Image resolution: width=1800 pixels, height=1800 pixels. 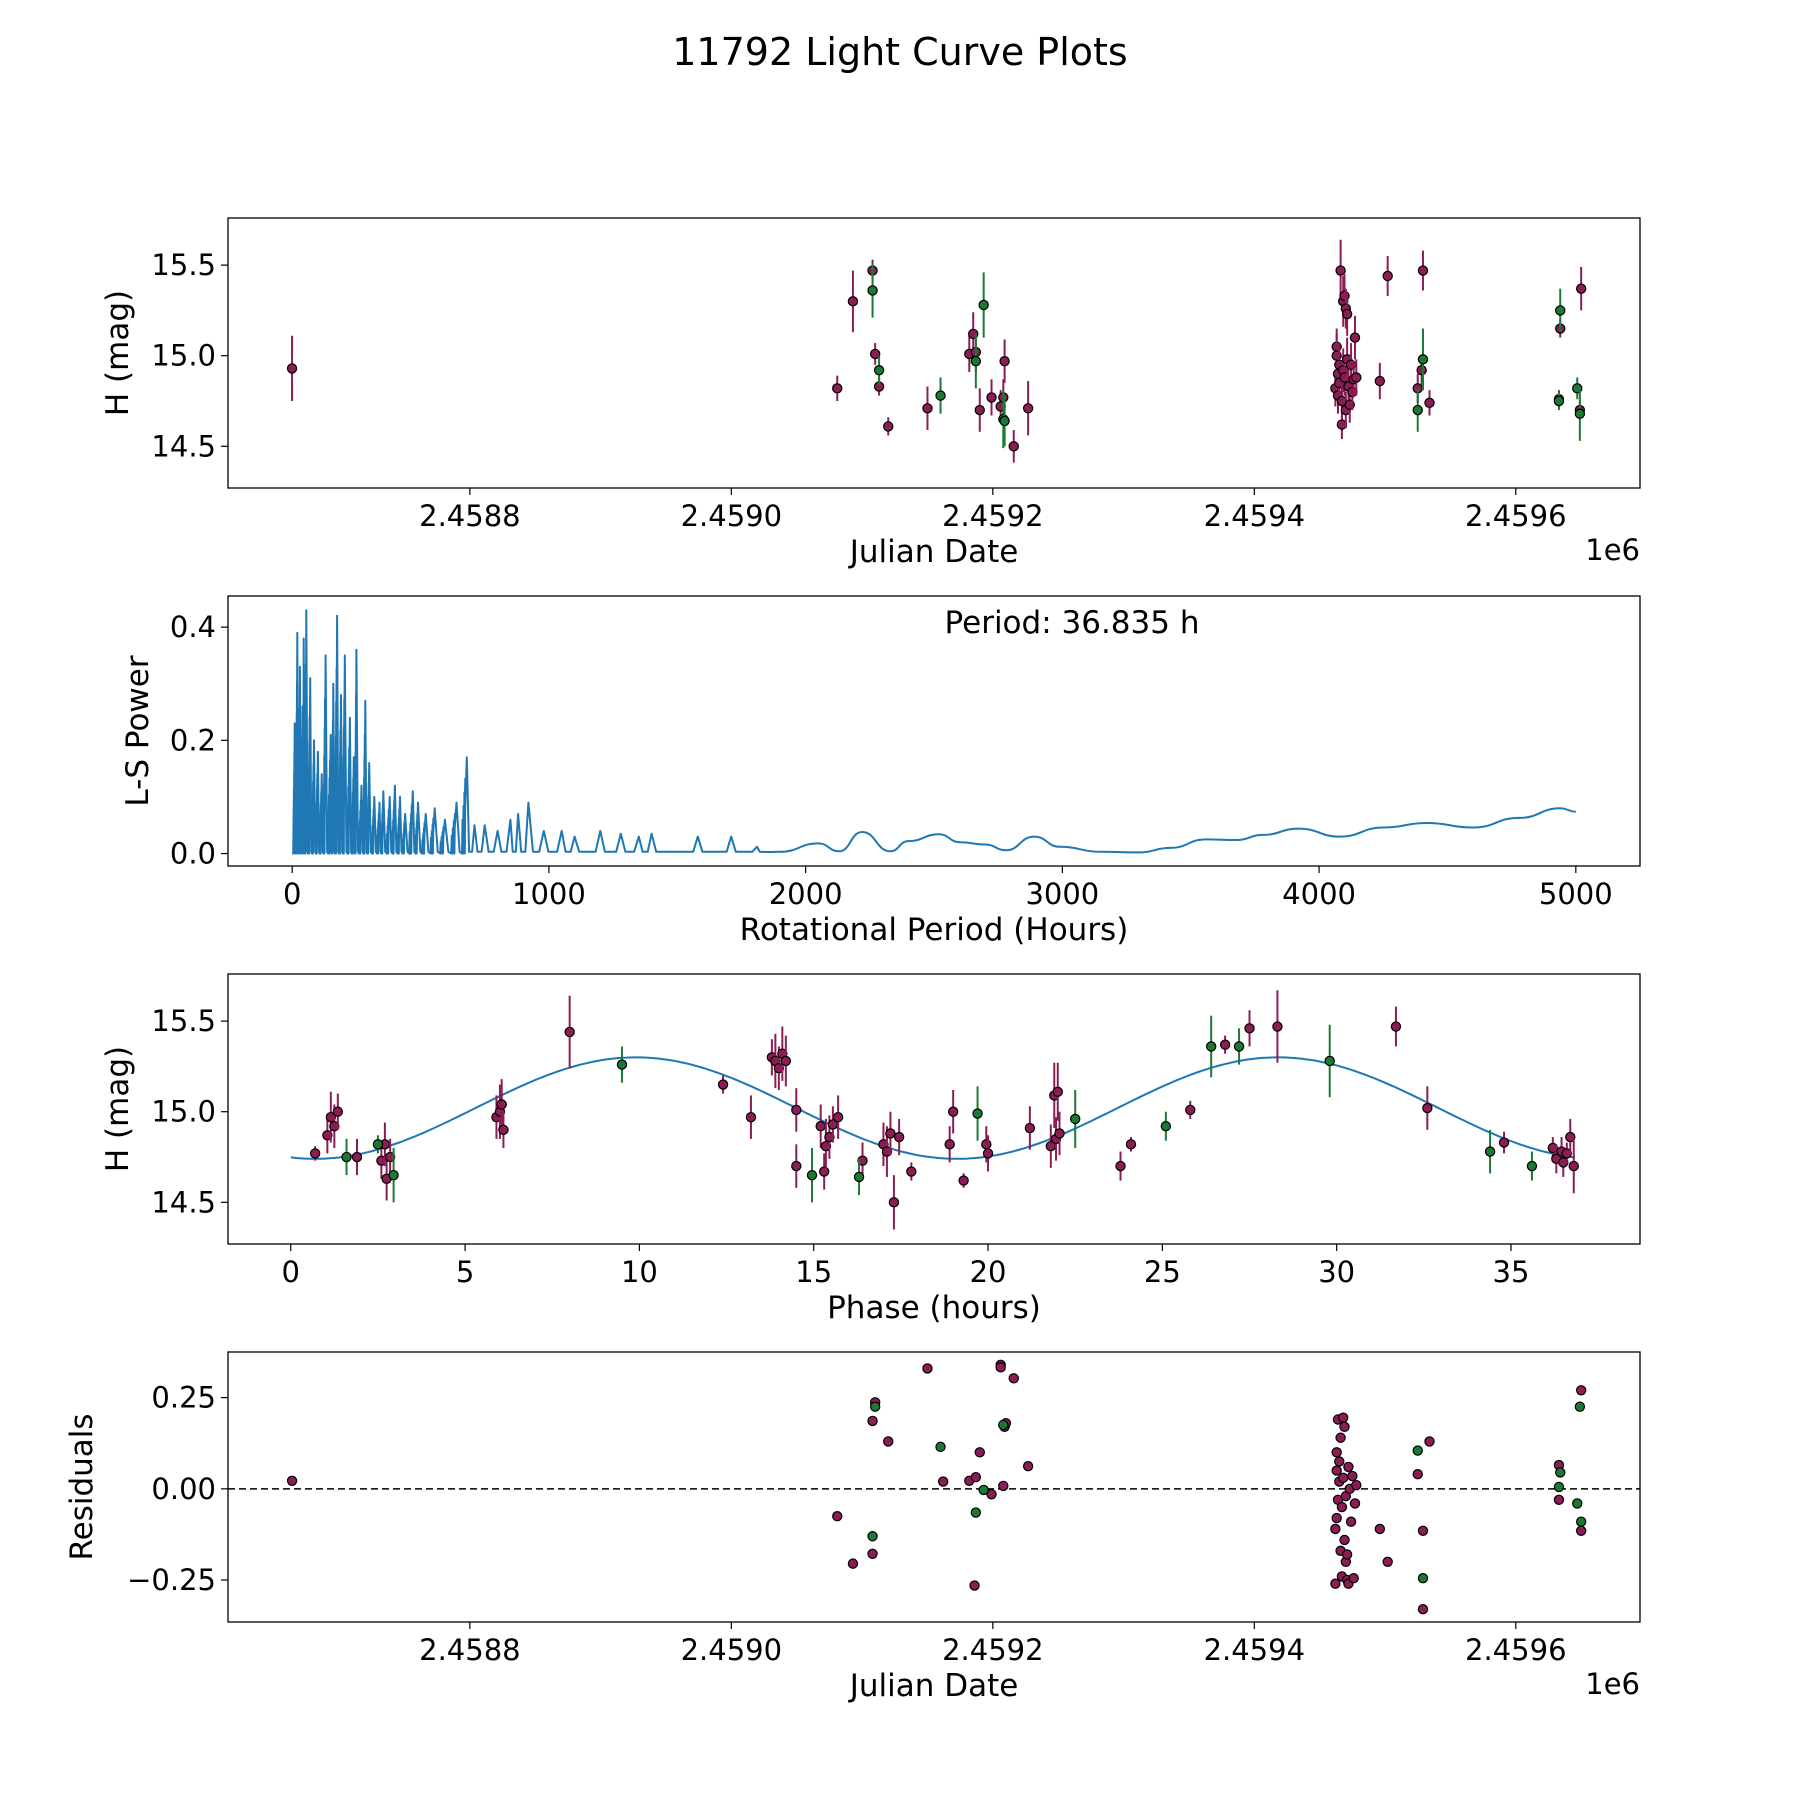 What do you see at coordinates (899, 52) in the screenshot?
I see `figure-title: 11792 Light Curve Plots` at bounding box center [899, 52].